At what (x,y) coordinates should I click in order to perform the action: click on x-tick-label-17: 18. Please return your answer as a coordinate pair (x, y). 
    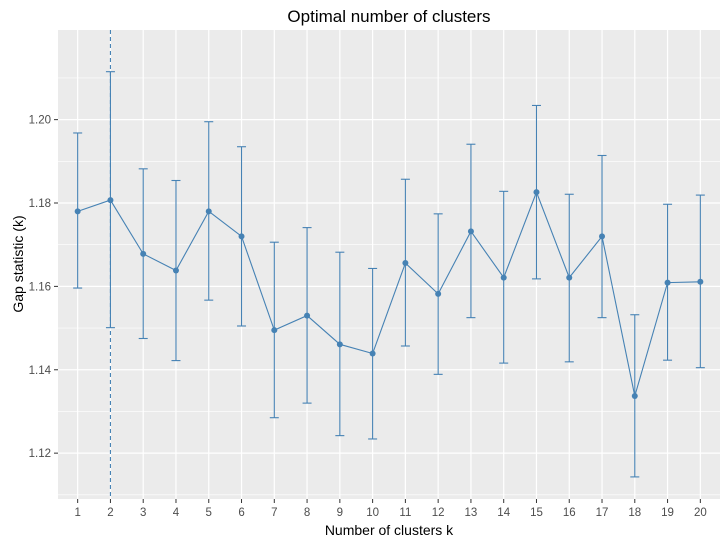
    Looking at the image, I should click on (634, 513).